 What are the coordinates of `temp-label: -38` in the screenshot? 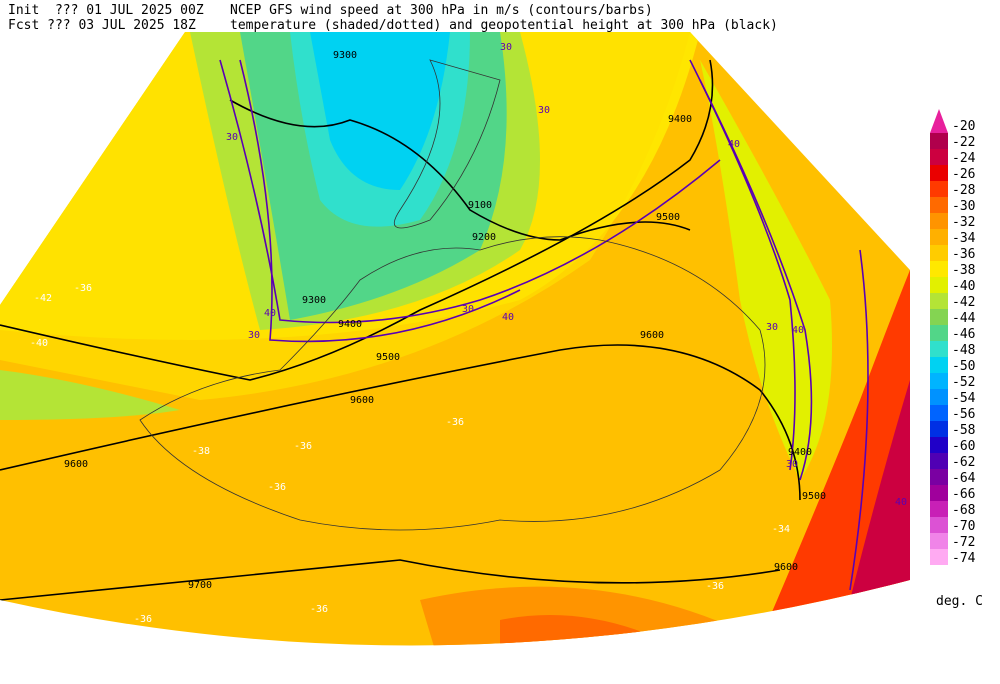 It's located at (201, 451).